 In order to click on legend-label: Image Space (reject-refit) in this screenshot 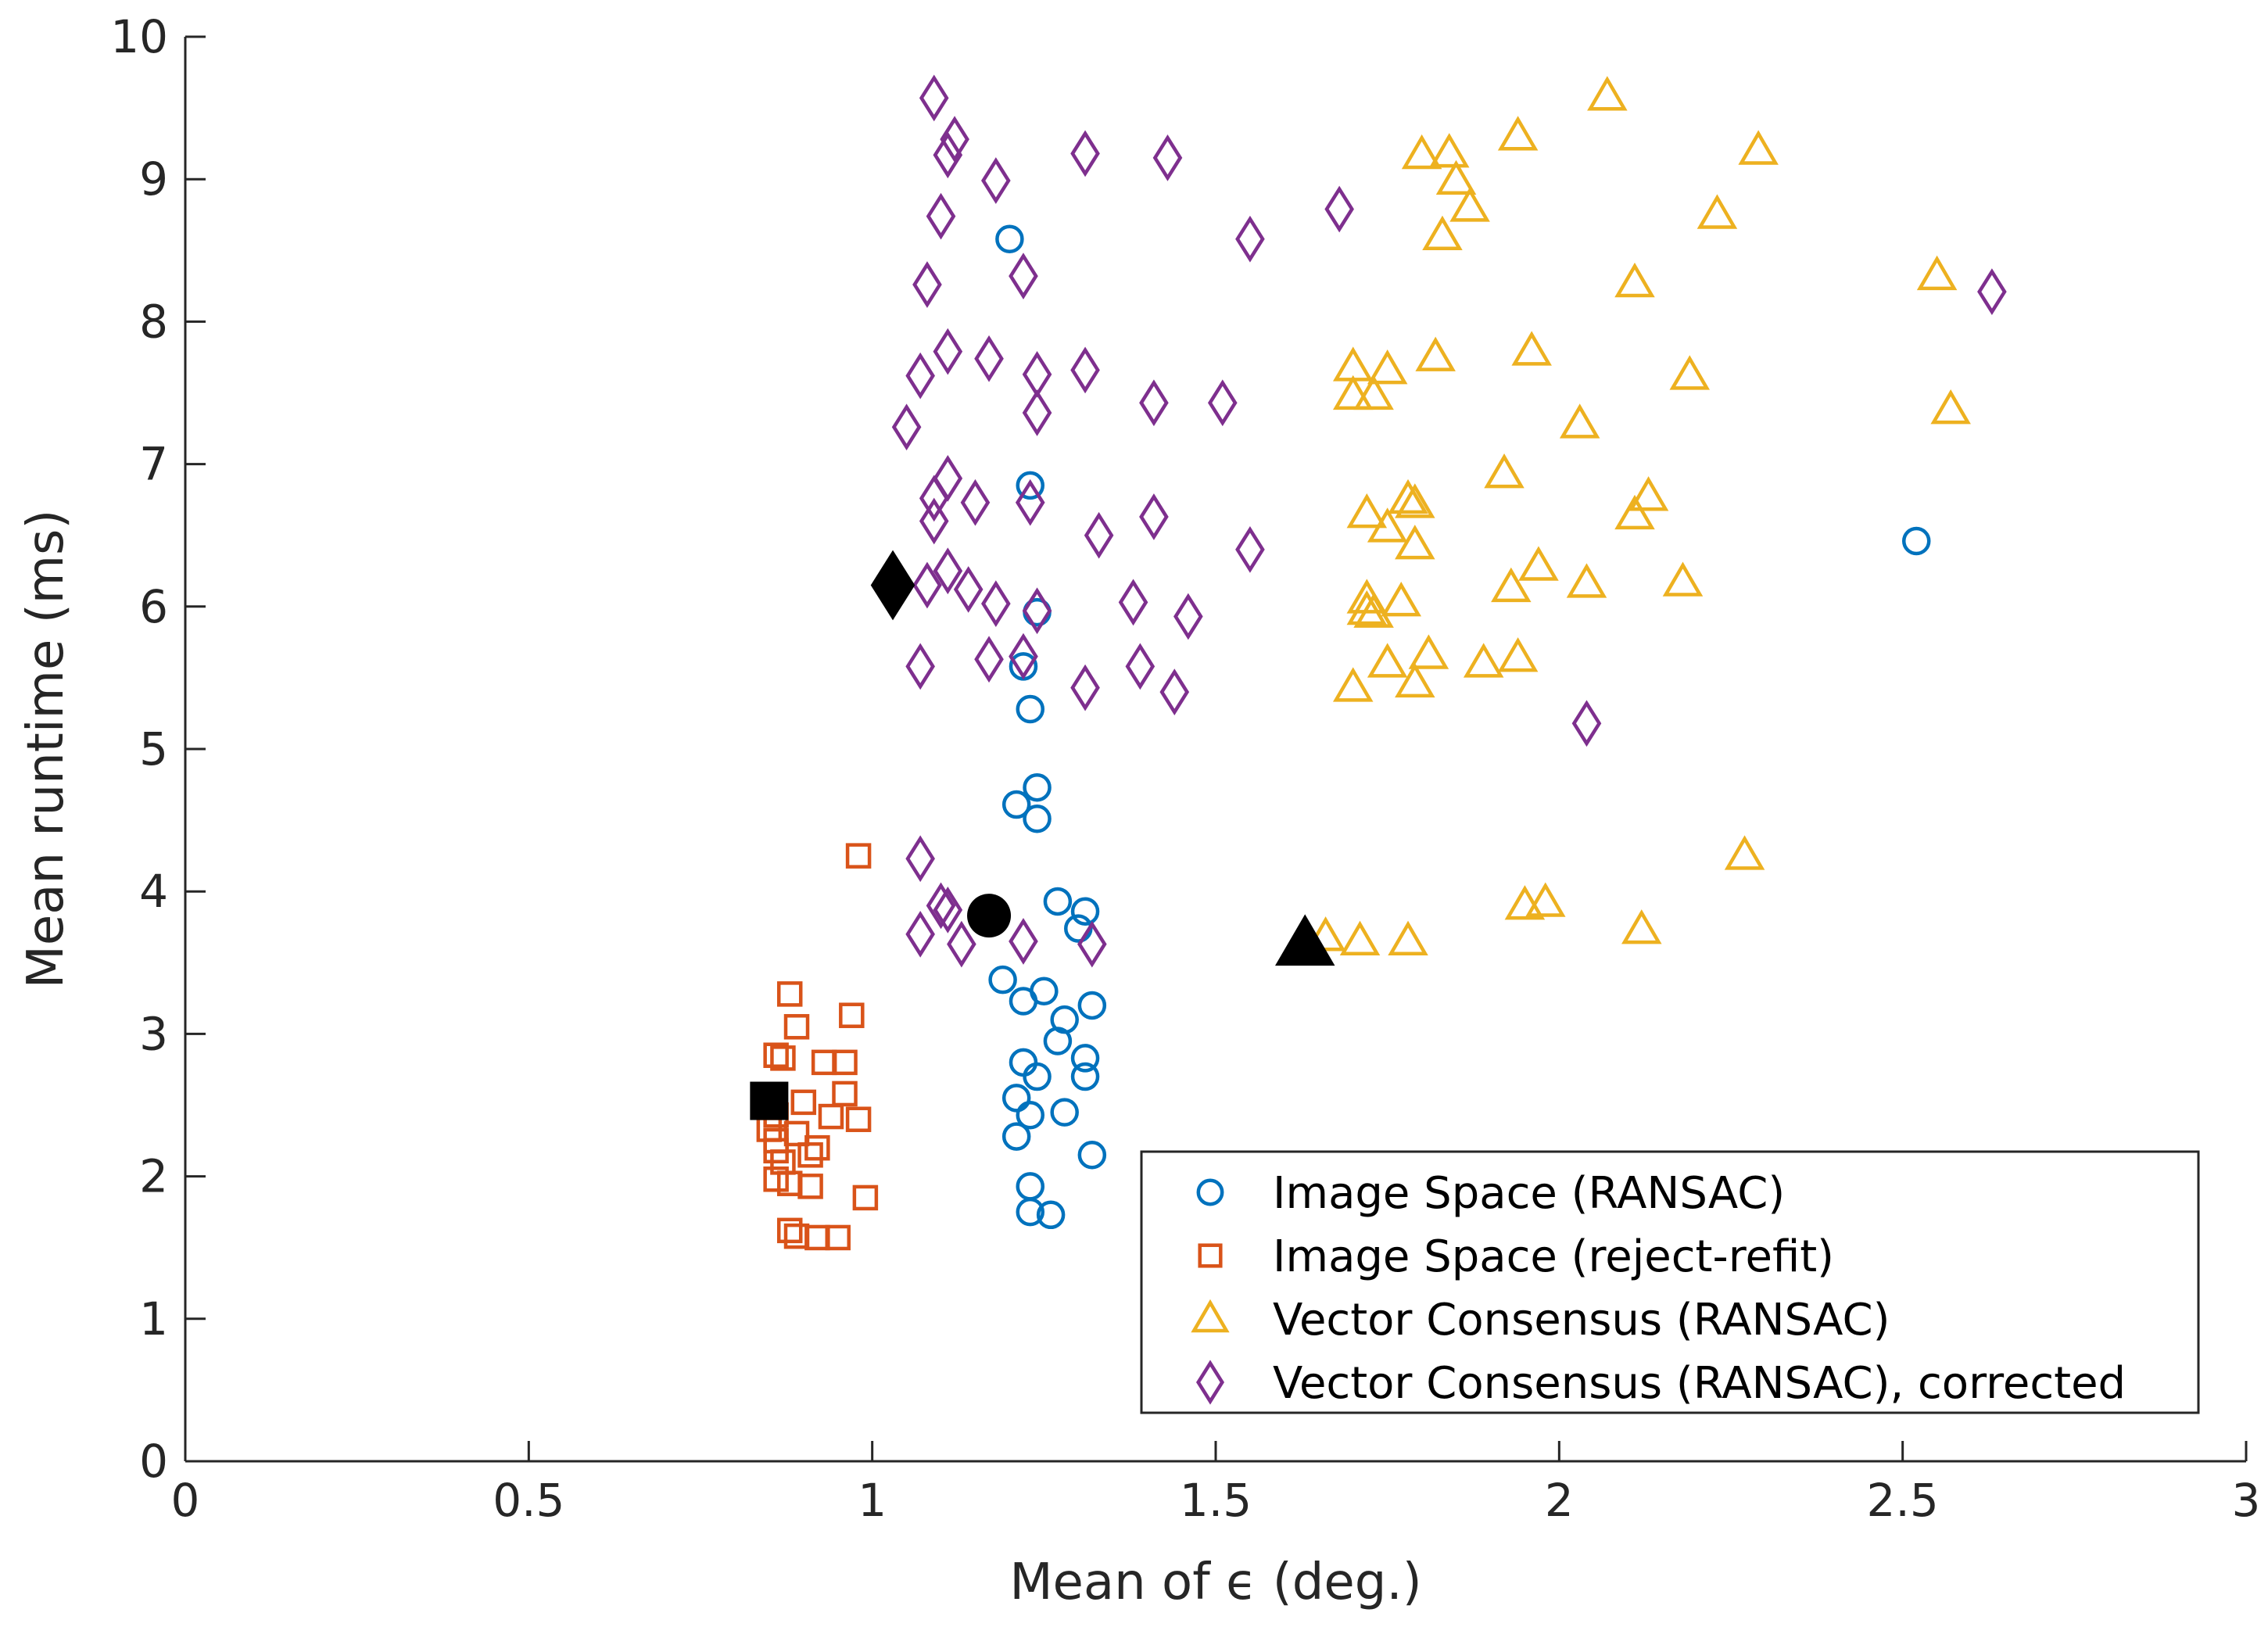, I will do `click(1553, 1256)`.